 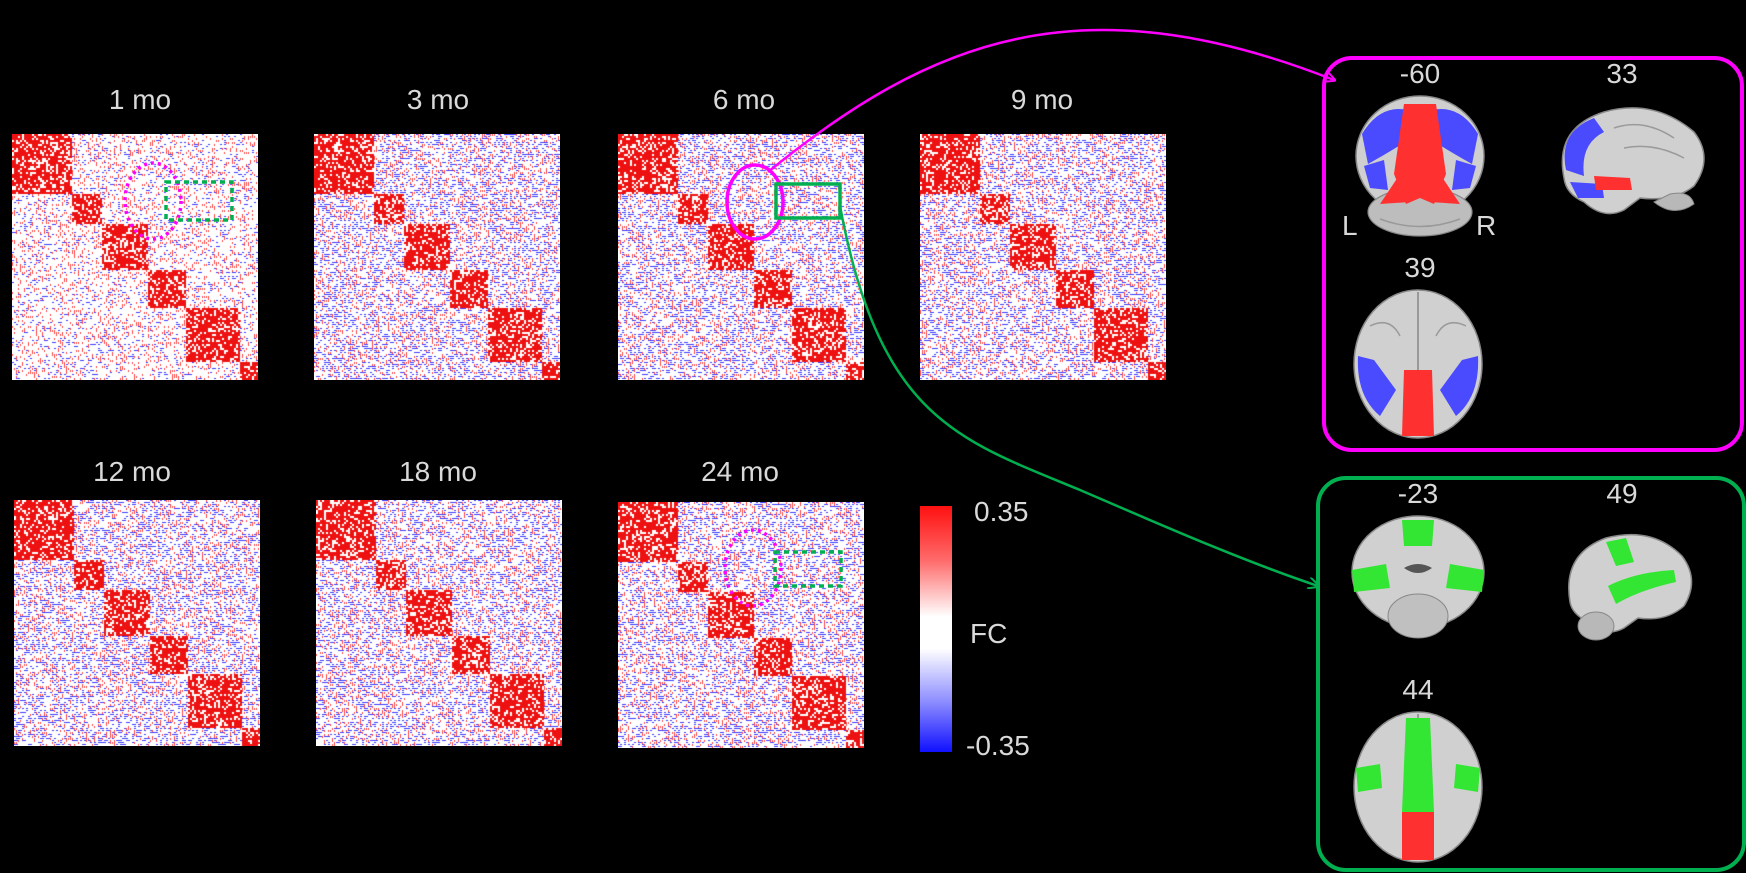 What do you see at coordinates (438, 99) in the screenshot?
I see `label-3mo: 3 mo` at bounding box center [438, 99].